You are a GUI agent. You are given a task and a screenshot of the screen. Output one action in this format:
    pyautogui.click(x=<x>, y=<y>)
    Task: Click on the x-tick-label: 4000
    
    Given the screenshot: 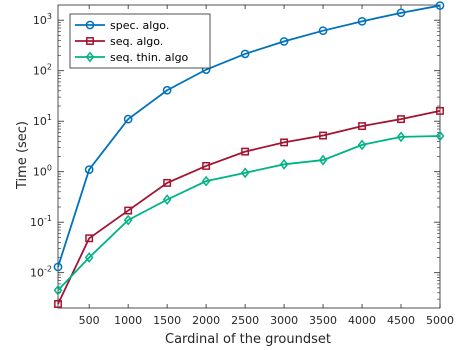 What is the action you would take?
    pyautogui.click(x=362, y=320)
    